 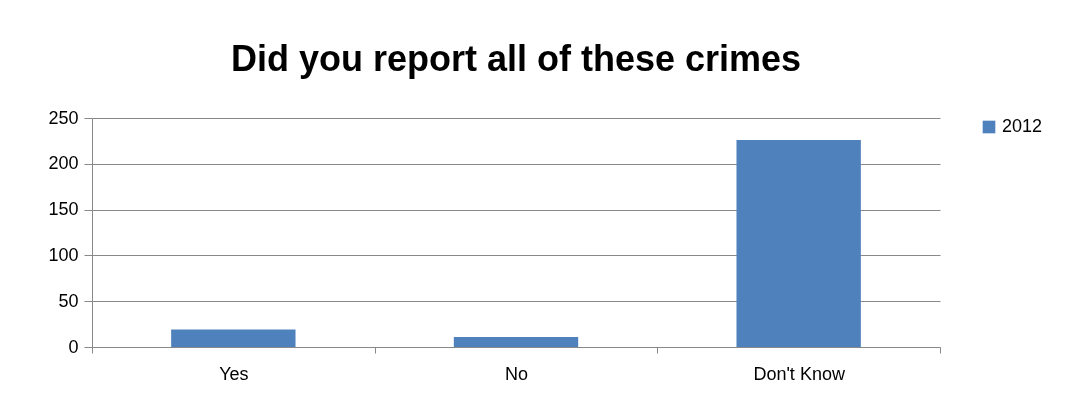 I want to click on y-tick-label: 150, so click(x=63, y=209).